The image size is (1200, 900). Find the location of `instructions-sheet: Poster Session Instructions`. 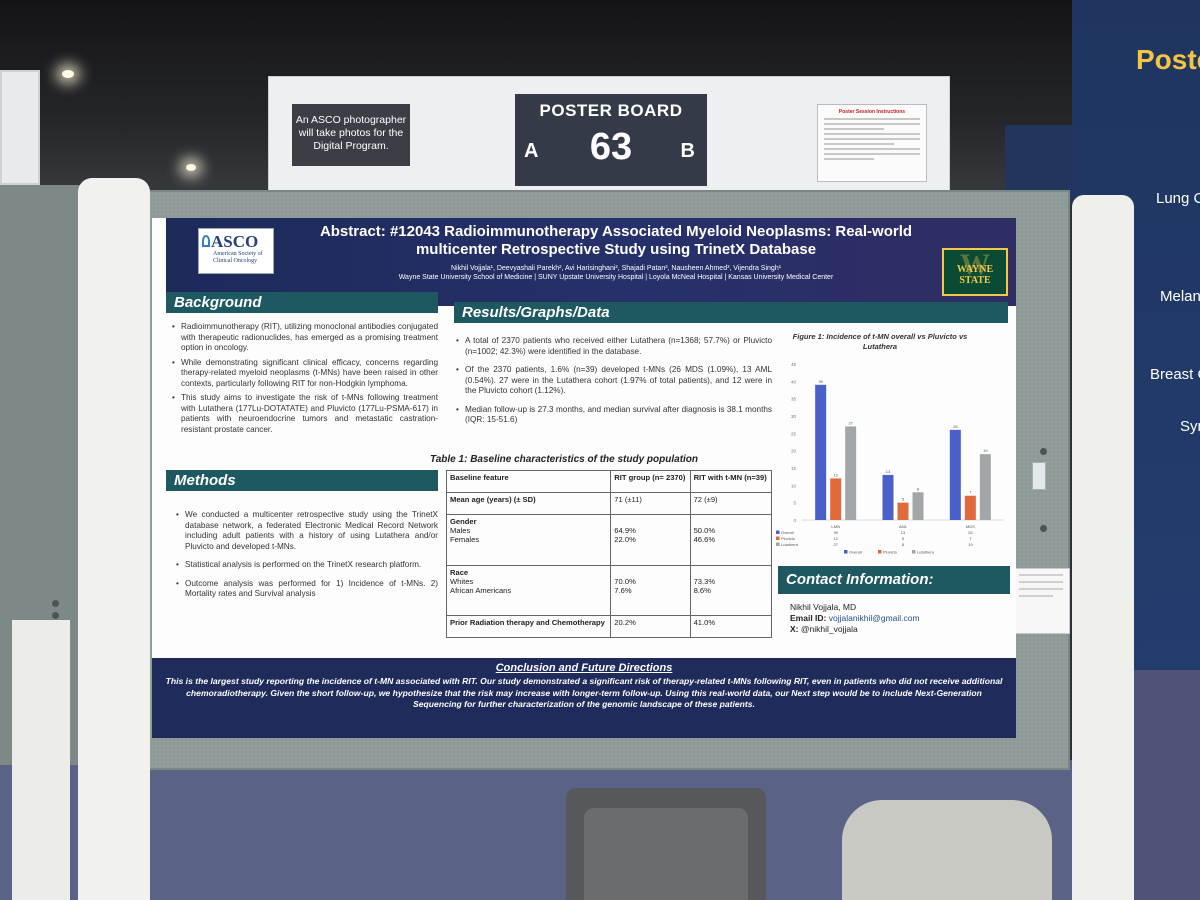

instructions-sheet: Poster Session Instructions is located at coordinates (872, 143).